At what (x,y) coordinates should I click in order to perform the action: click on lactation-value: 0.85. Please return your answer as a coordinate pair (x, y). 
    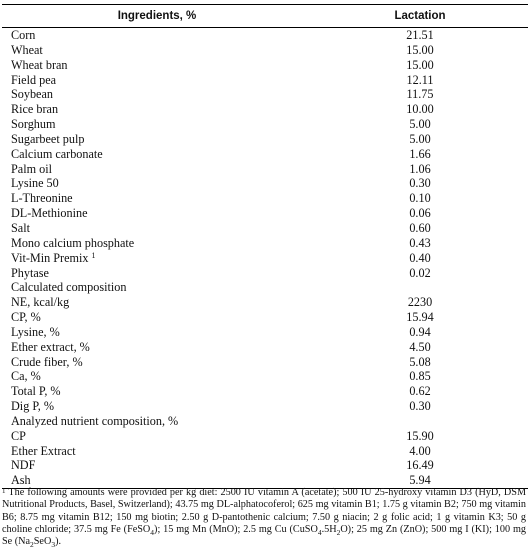
    Looking at the image, I should click on (420, 376).